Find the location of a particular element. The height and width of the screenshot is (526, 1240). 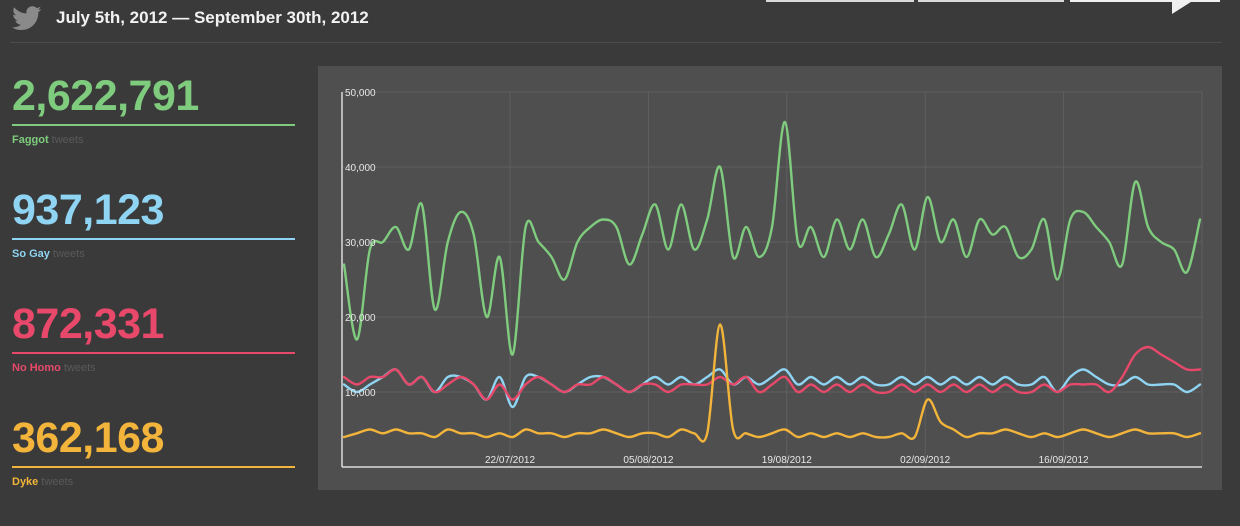

x-tick-label: 02/09/2012 is located at coordinates (925, 460).